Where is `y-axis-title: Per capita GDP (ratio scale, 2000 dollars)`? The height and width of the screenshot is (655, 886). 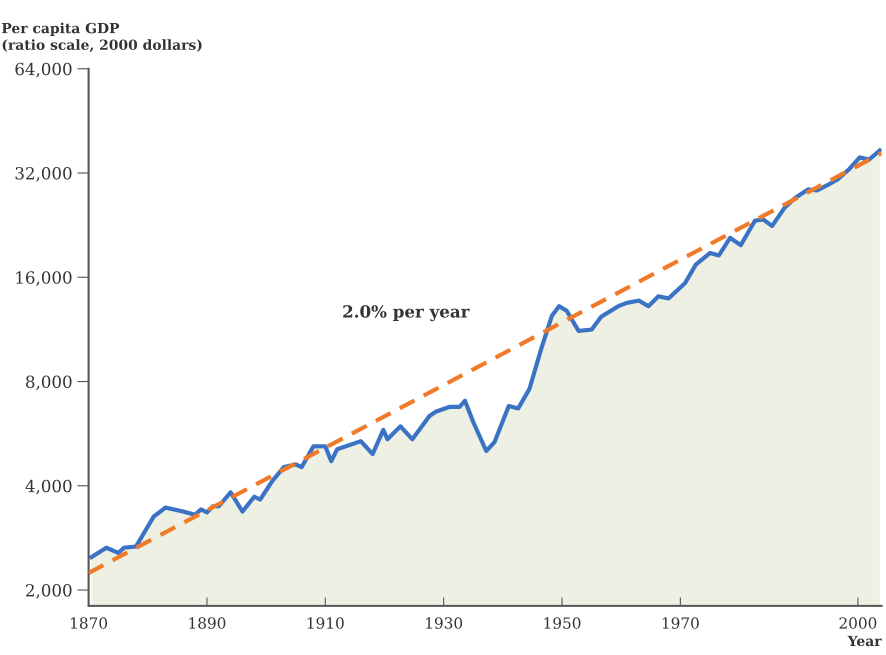 y-axis-title: Per capita GDP (ratio scale, 2000 dollars) is located at coordinates (102, 37).